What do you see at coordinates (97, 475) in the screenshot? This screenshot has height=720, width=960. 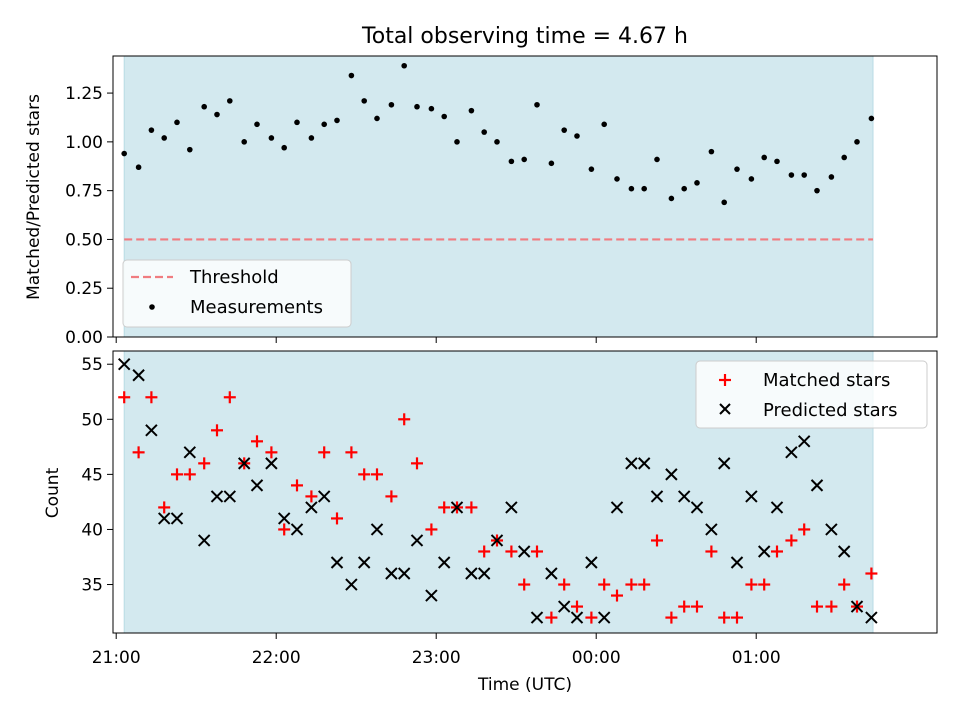 I see `bottom-y-axis: 35 40 45 50 55` at bounding box center [97, 475].